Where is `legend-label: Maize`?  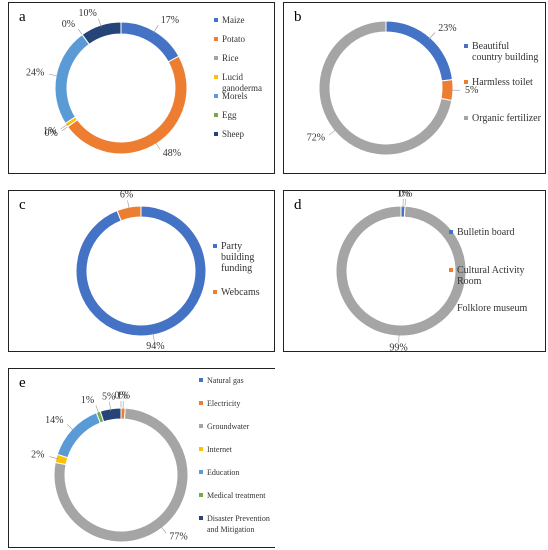 legend-label: Maize is located at coordinates (233, 20).